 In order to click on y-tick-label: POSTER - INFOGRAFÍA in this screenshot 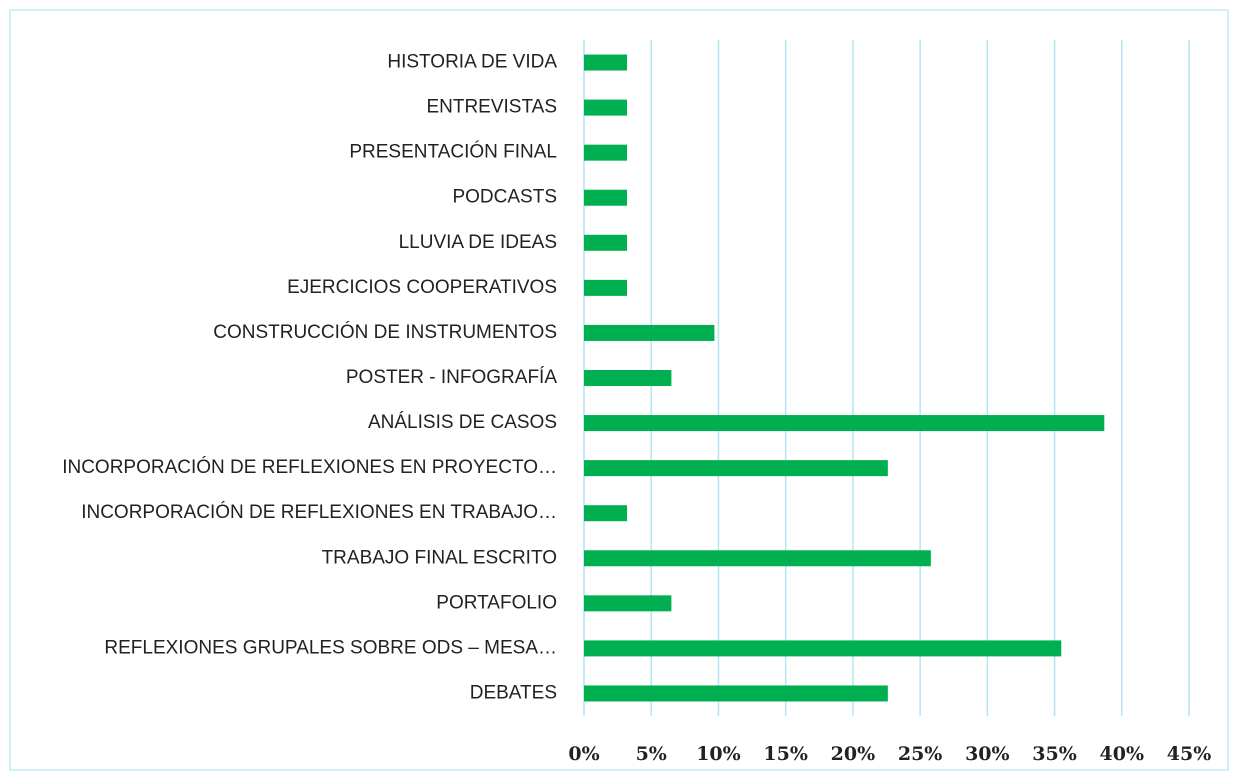, I will do `click(451, 377)`.